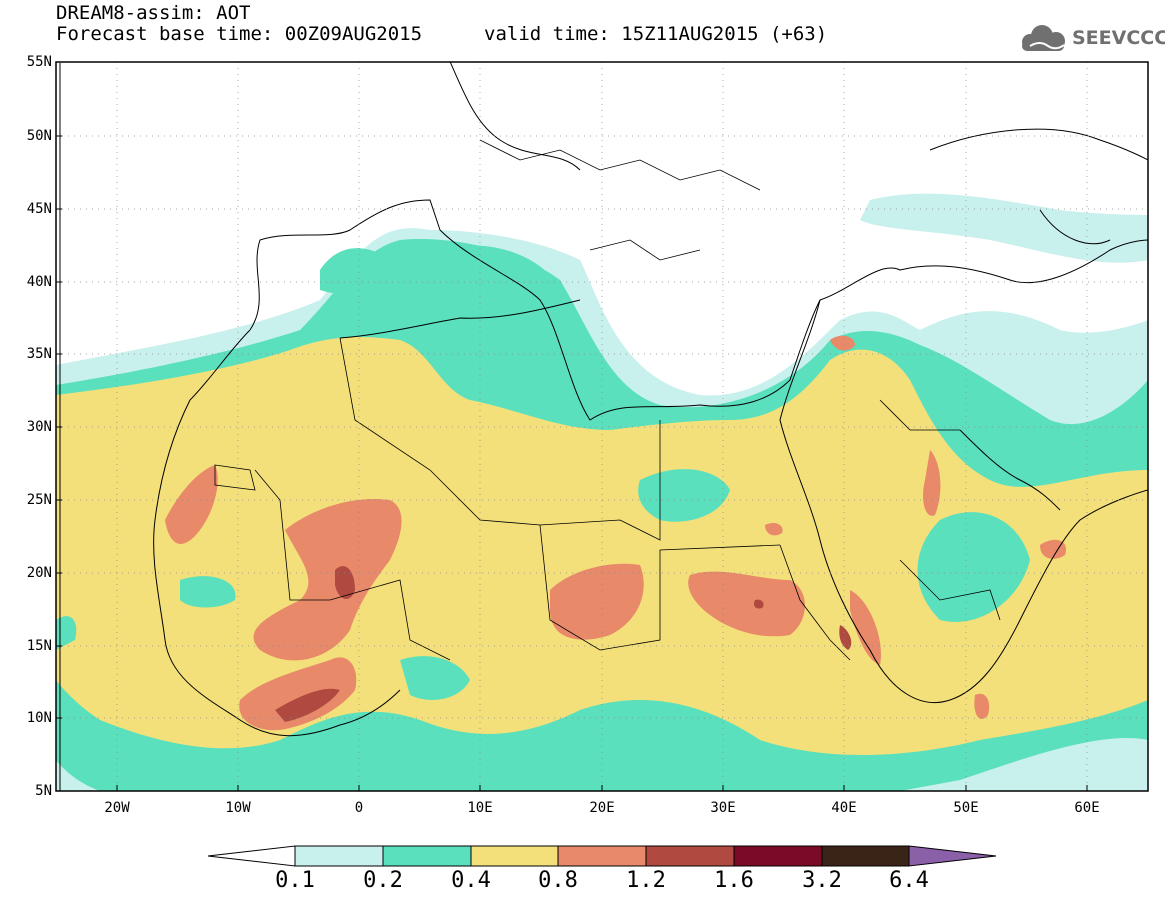 This screenshot has width=1165, height=905. I want to click on colorbar-label-0.4: 0.4, so click(471, 880).